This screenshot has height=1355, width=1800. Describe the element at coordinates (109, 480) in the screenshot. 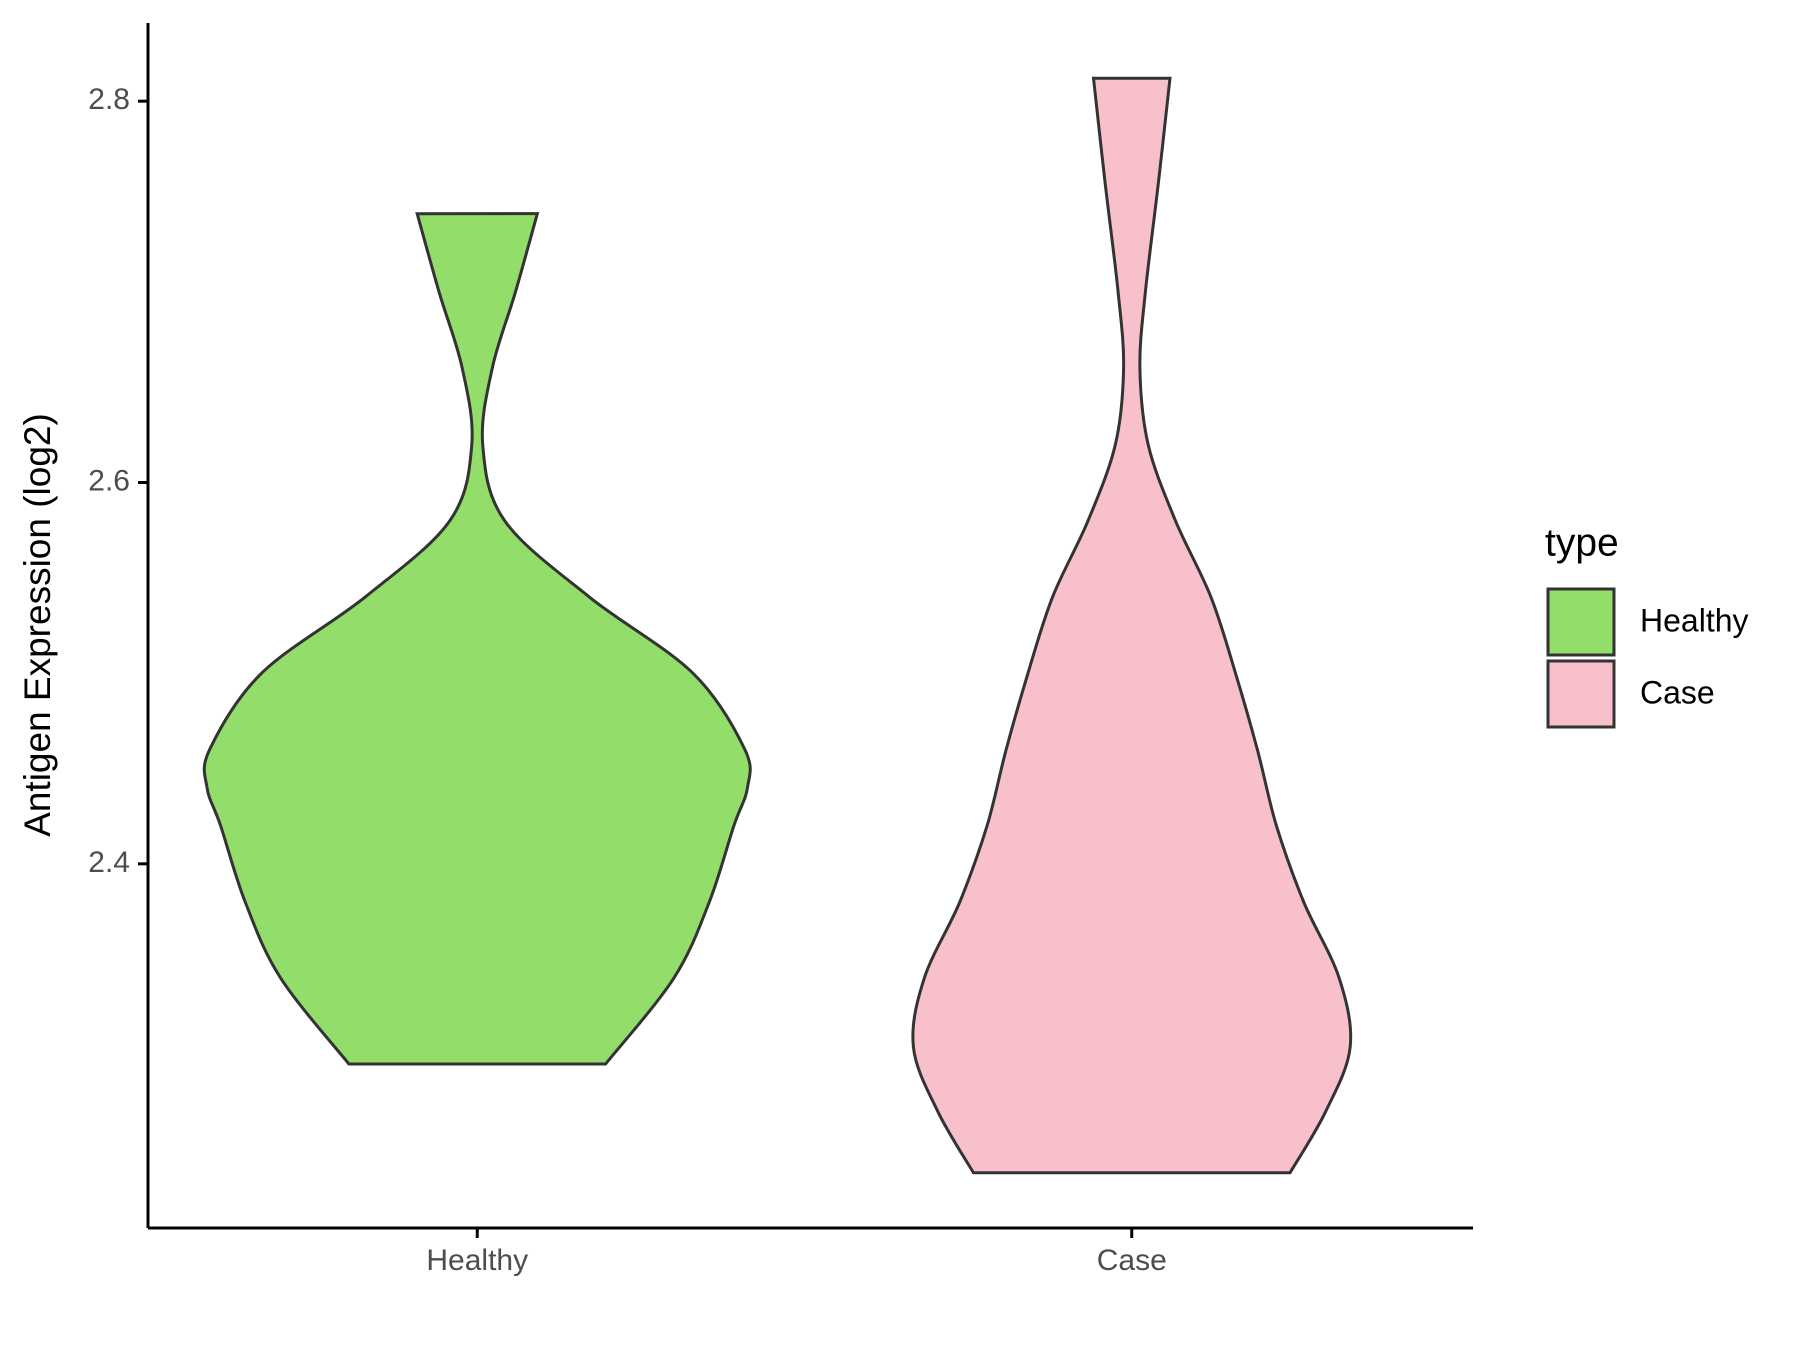

I see `y-tick-label: 2.6` at that location.